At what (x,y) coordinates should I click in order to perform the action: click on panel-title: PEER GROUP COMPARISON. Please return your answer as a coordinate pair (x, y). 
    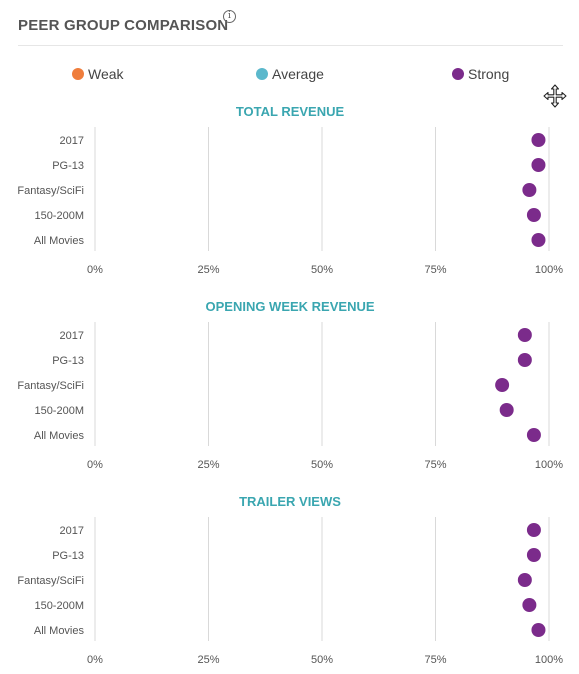
    Looking at the image, I should click on (123, 25).